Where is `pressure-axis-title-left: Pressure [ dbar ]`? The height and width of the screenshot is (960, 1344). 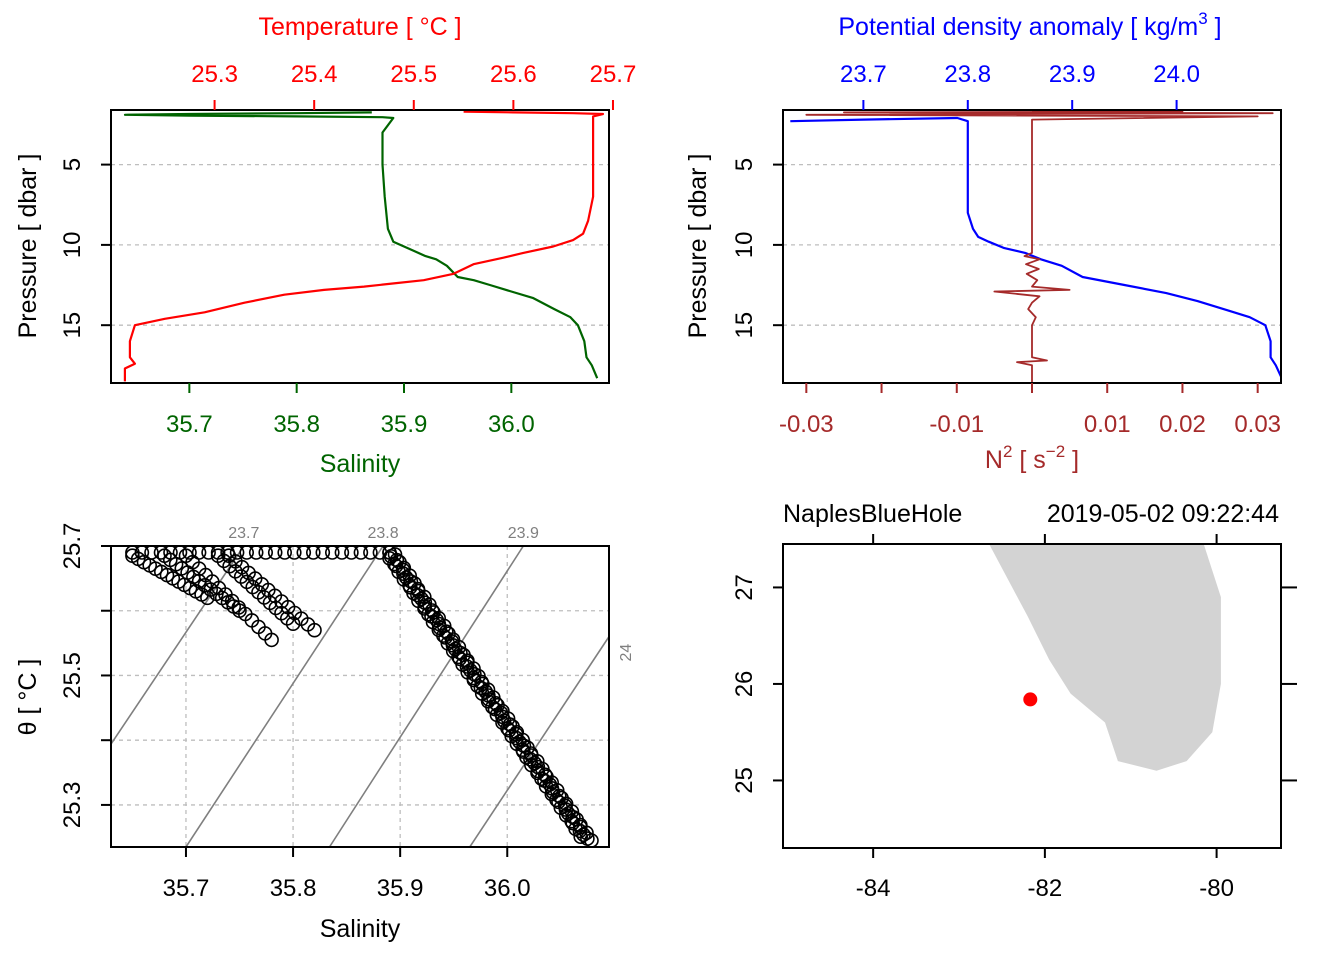
pressure-axis-title-left: Pressure [ dbar ] is located at coordinates (28, 246).